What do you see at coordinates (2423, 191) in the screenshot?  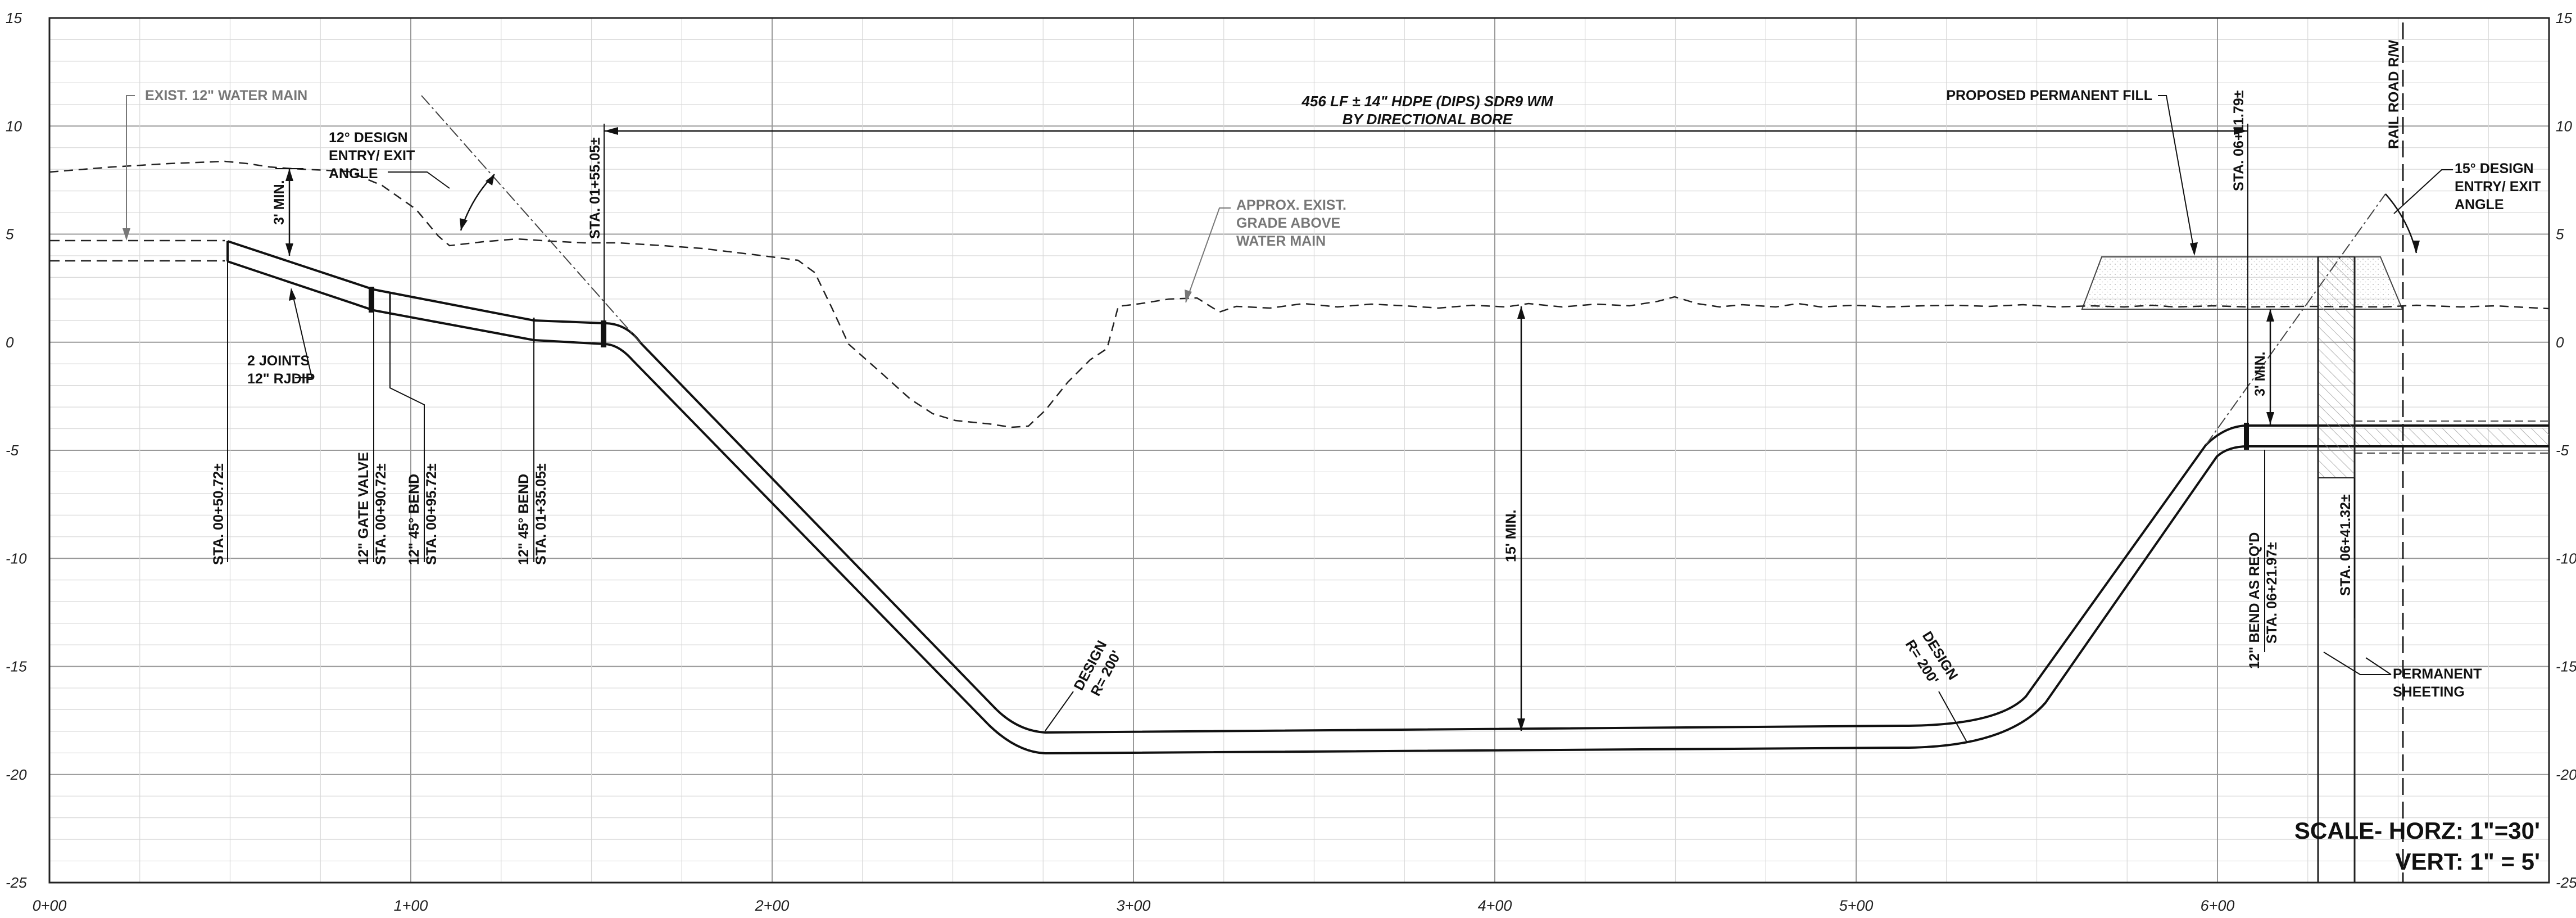 I see `design-angle-right-leader` at bounding box center [2423, 191].